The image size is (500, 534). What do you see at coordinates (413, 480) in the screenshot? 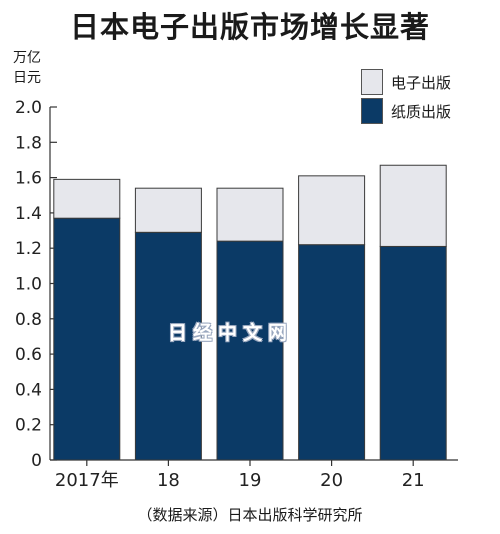
I see `x-tick-label: 21` at bounding box center [413, 480].